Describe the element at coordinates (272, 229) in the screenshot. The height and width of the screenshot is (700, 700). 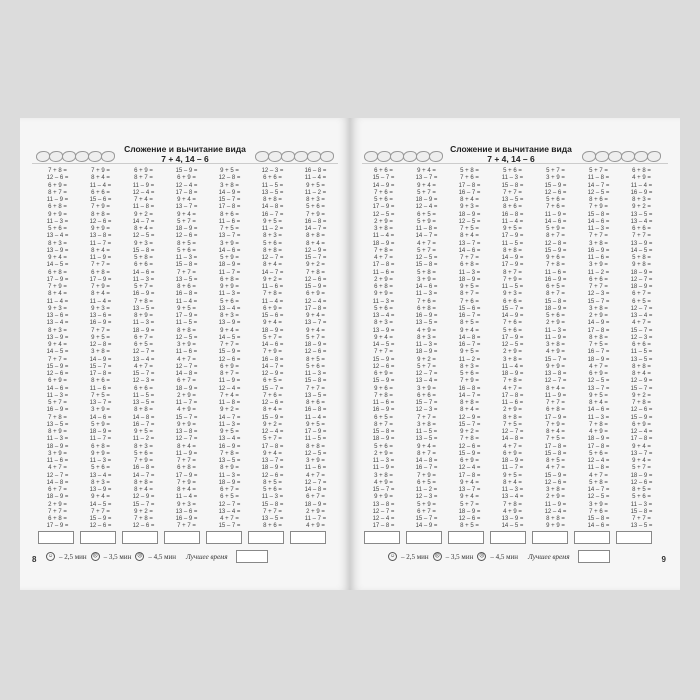
I see `math-problem: 11 – 2 =` at that location.